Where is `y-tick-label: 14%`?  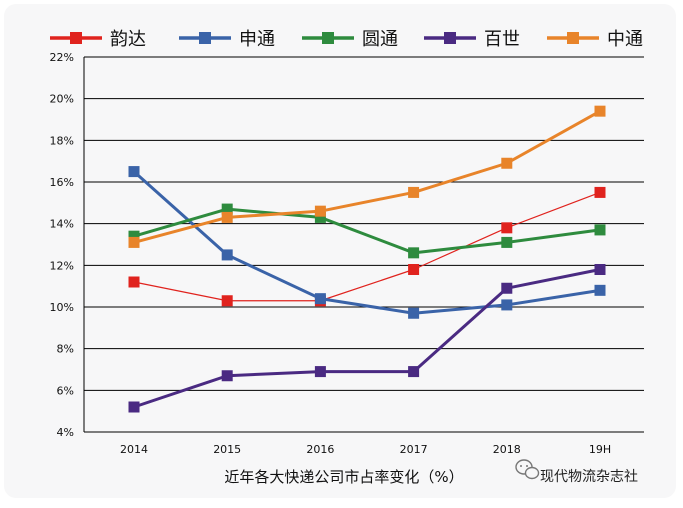
y-tick-label: 14% is located at coordinates (62, 224).